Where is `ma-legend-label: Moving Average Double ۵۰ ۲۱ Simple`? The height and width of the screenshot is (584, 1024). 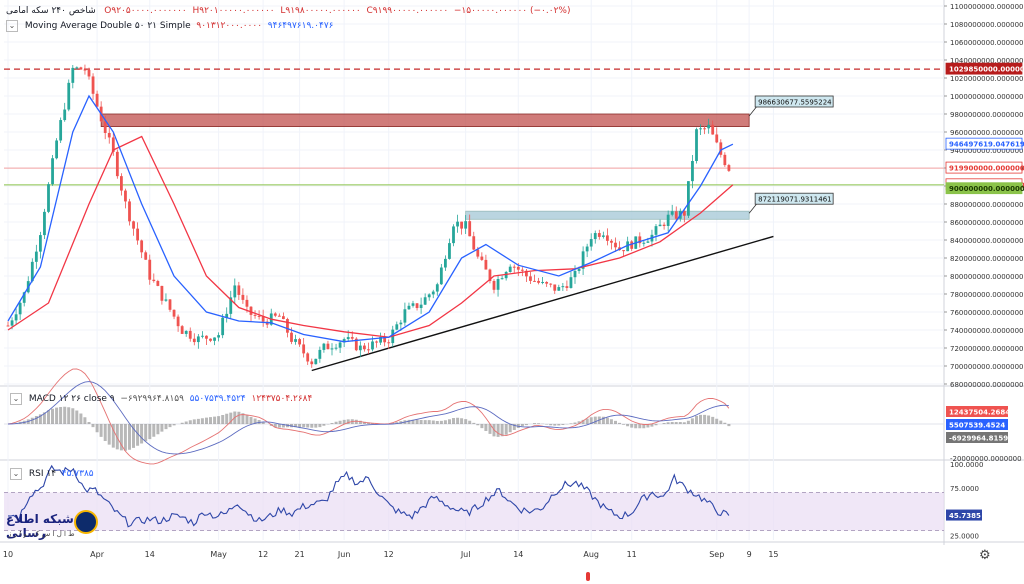
ma-legend-label: Moving Average Double ۵۰ ۲۱ Simple is located at coordinates (107, 26).